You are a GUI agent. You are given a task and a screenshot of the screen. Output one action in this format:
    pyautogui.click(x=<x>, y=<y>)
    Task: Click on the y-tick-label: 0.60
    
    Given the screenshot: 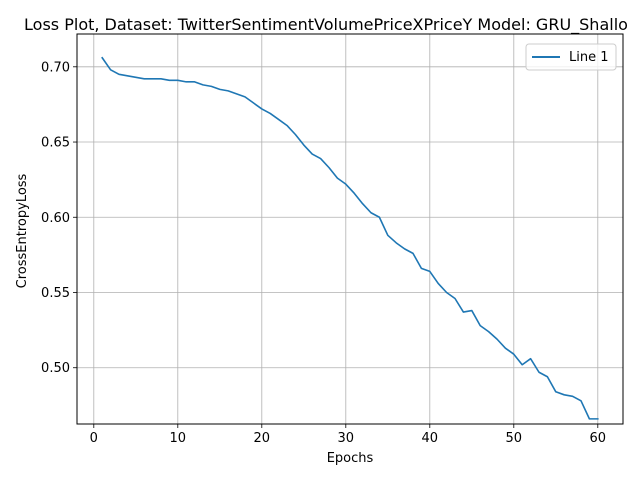 What is the action you would take?
    pyautogui.click(x=55, y=218)
    